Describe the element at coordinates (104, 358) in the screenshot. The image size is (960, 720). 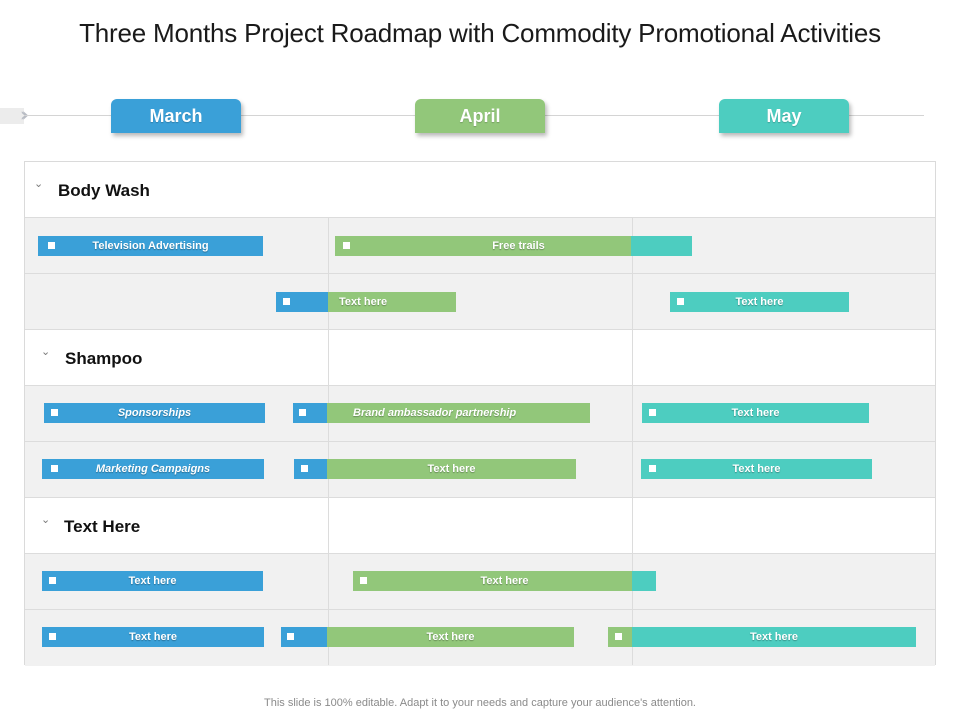
I see `section-title: Shampoo` at that location.